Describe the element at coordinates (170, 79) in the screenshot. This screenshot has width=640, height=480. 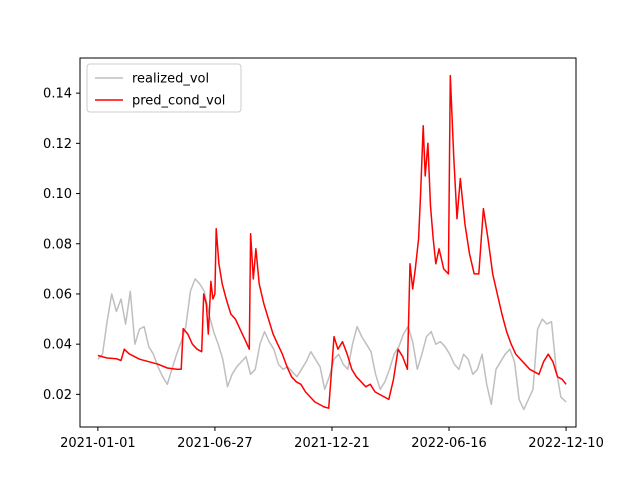
I see `legend-label-realized-vol: realized_vol` at that location.